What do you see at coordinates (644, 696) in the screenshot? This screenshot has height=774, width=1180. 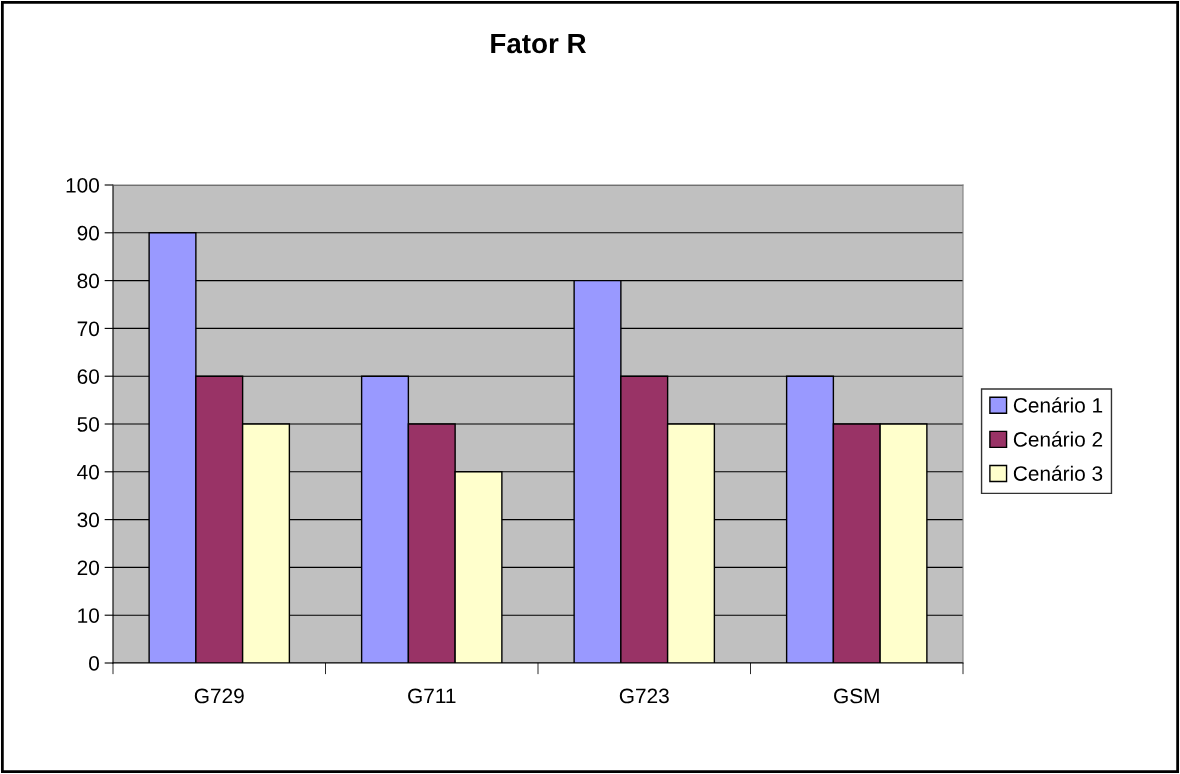 I see `x-tick-label: G723` at bounding box center [644, 696].